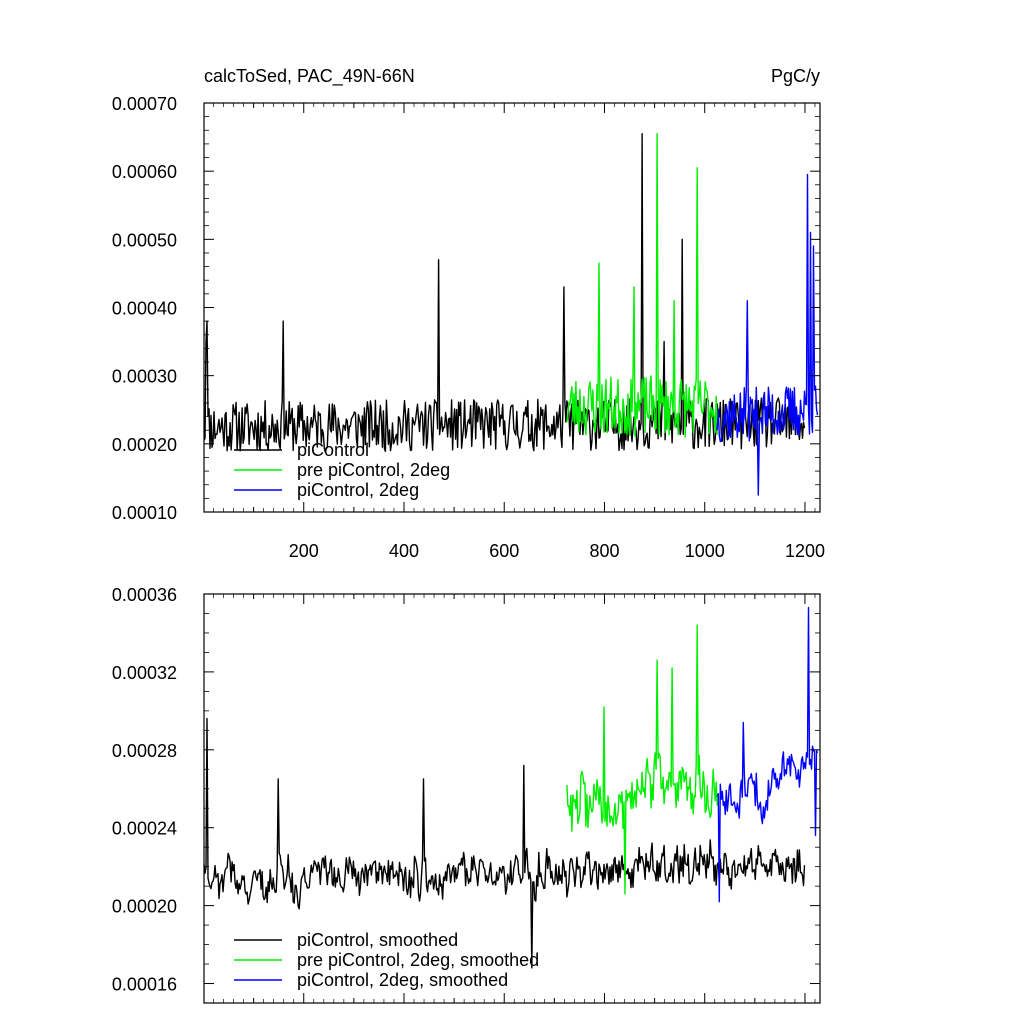  Describe the element at coordinates (144, 172) in the screenshot. I see `y-tick-label: 0.00060` at that location.